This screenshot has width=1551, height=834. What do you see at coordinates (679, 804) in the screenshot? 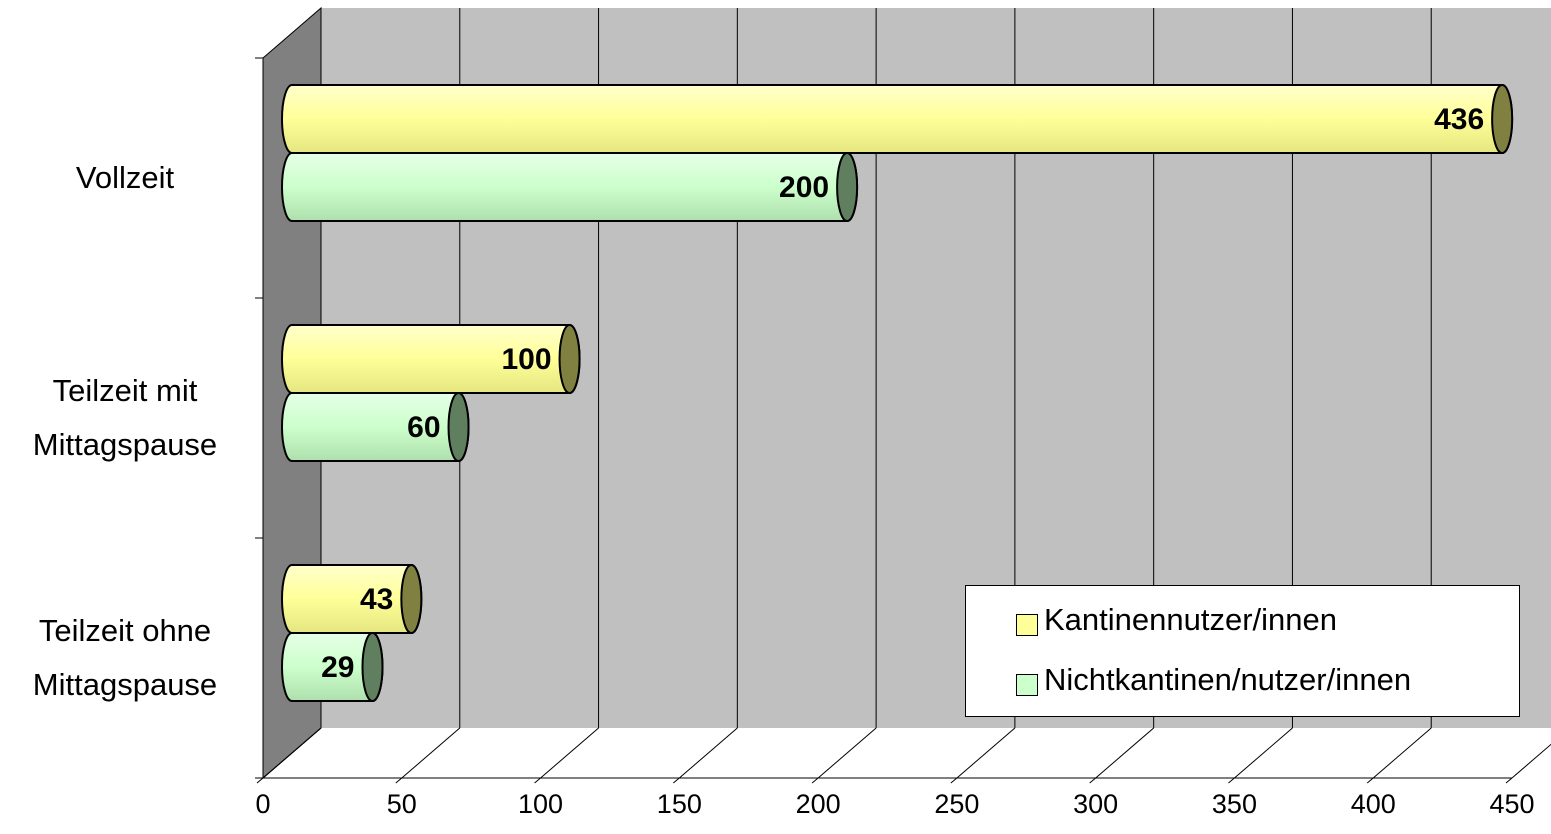
I see `x-tick-label: 150` at bounding box center [679, 804].